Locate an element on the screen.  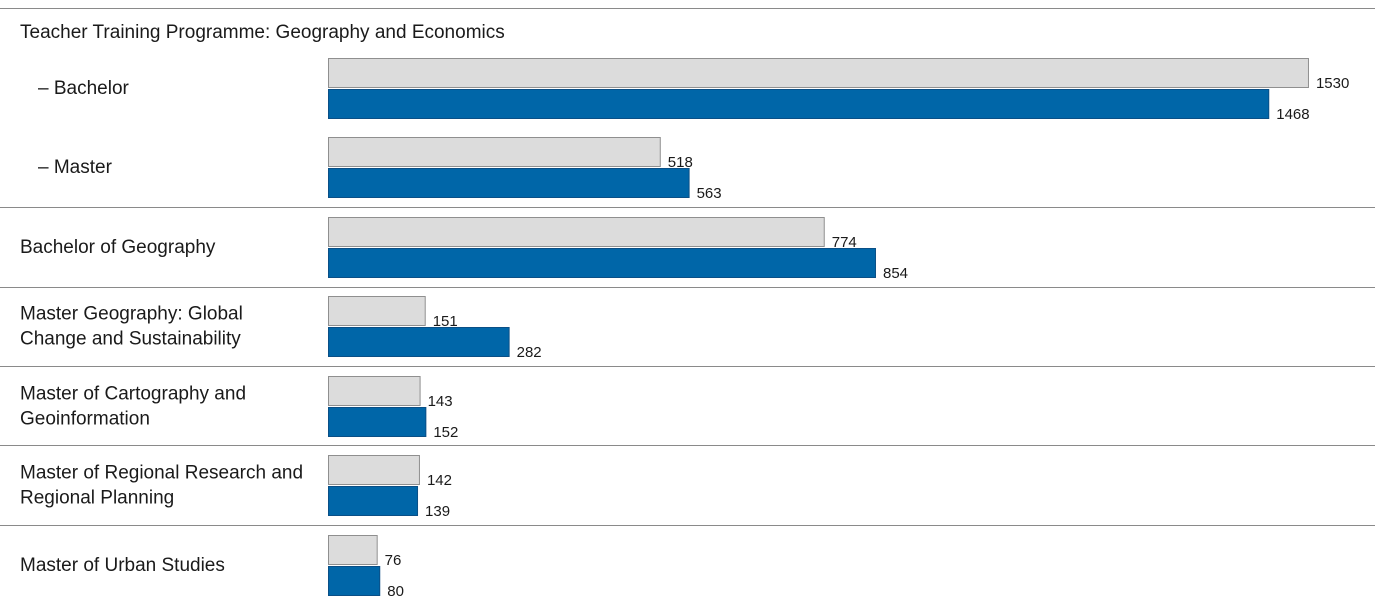
value-label-row2-series2: 854 is located at coordinates (895, 273).